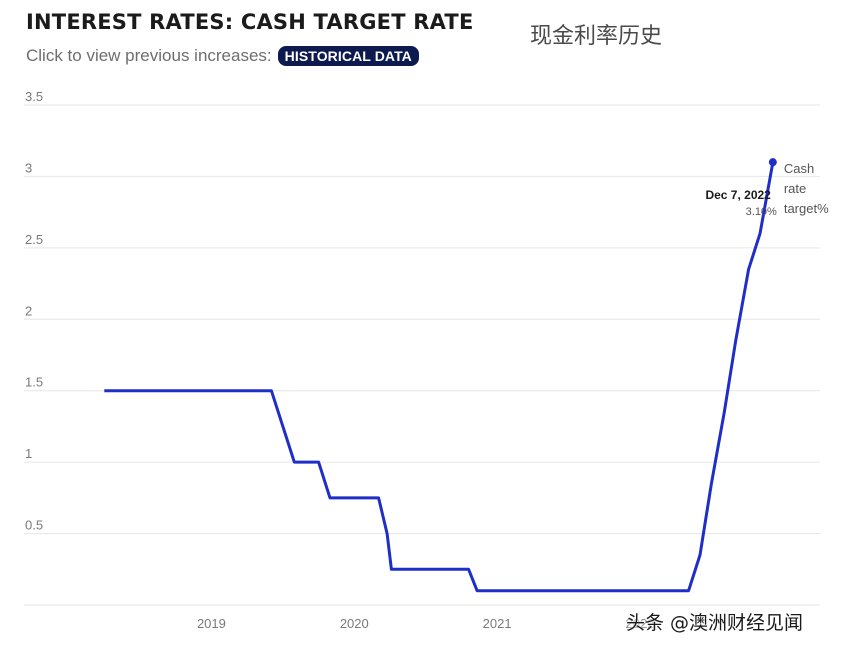 The height and width of the screenshot is (650, 843). What do you see at coordinates (715, 623) in the screenshot?
I see `watermark: 头条 @澳洲财经见闻` at bounding box center [715, 623].